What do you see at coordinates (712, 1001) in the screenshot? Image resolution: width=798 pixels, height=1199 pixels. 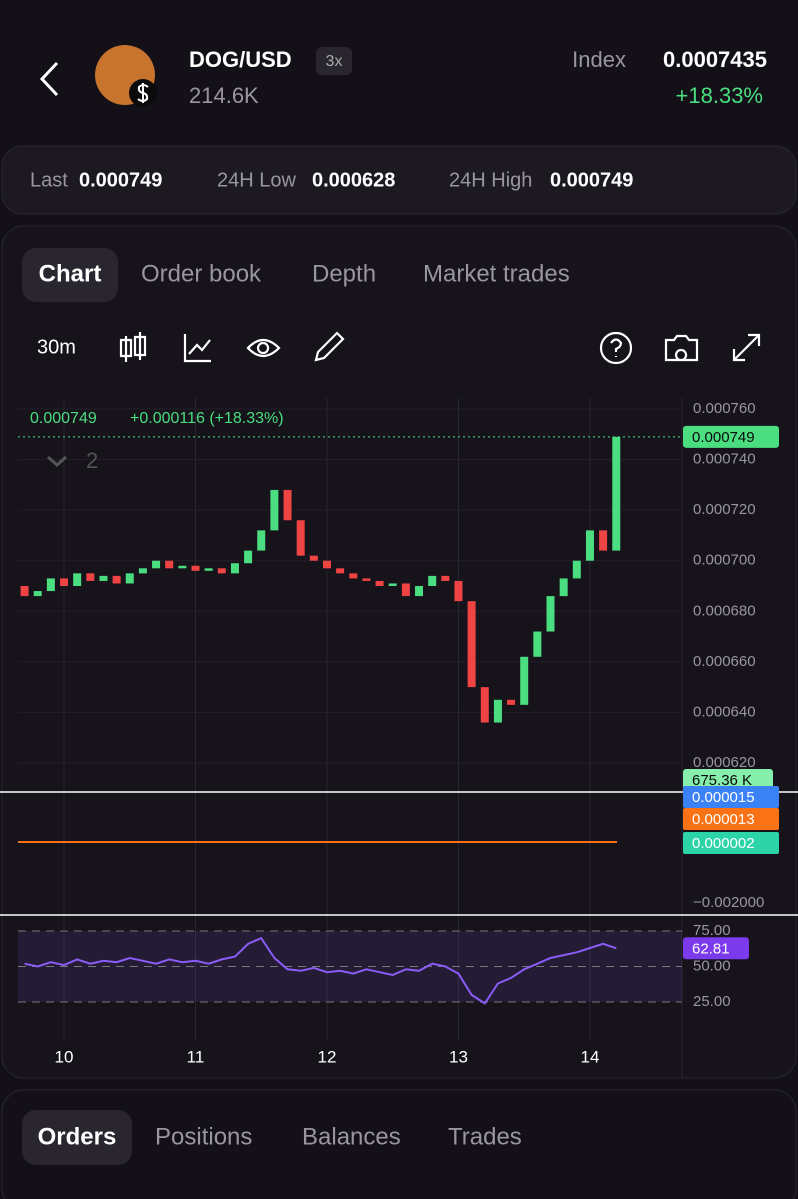 I see `rsi-tick-label: 25.00` at bounding box center [712, 1001].